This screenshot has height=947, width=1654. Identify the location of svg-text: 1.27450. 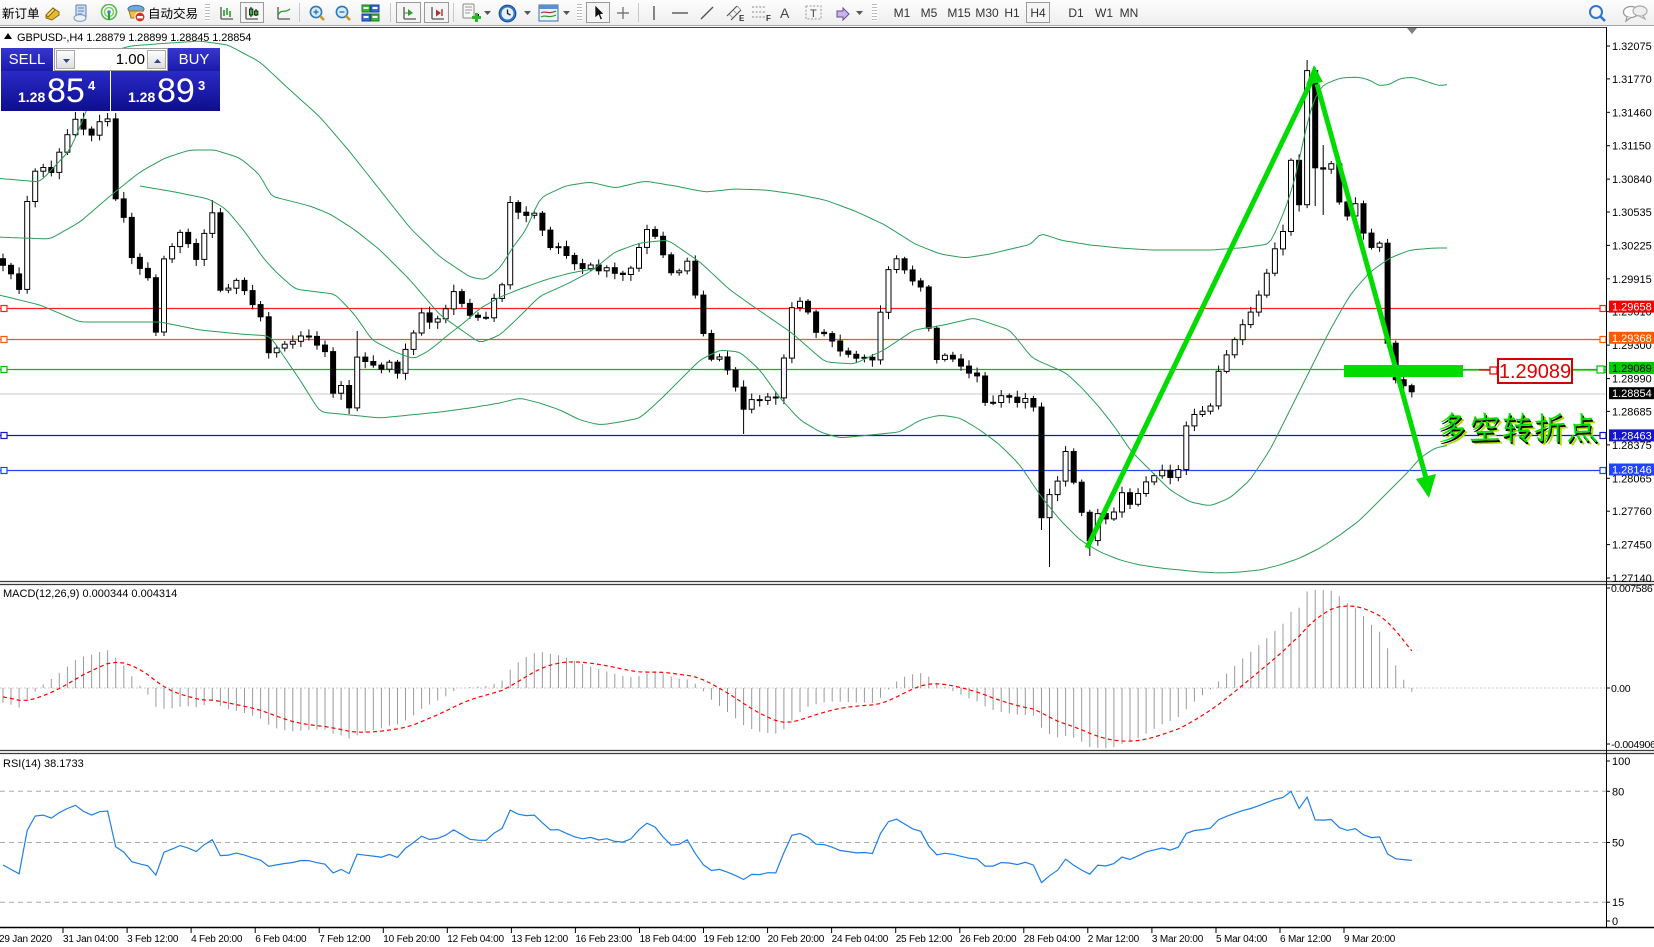
(1632, 546).